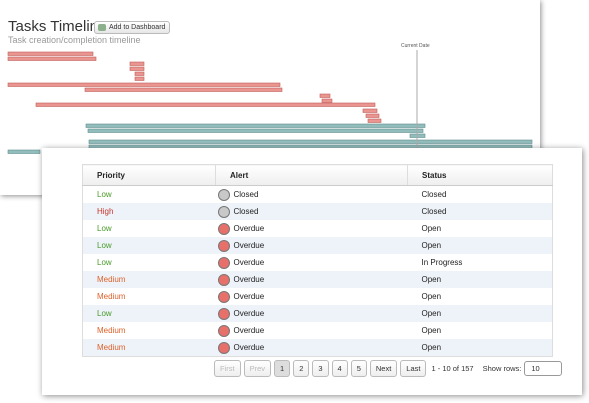 Image resolution: width=589 pixels, height=403 pixels. I want to click on add-button: Add to Dashboard, so click(132, 27).